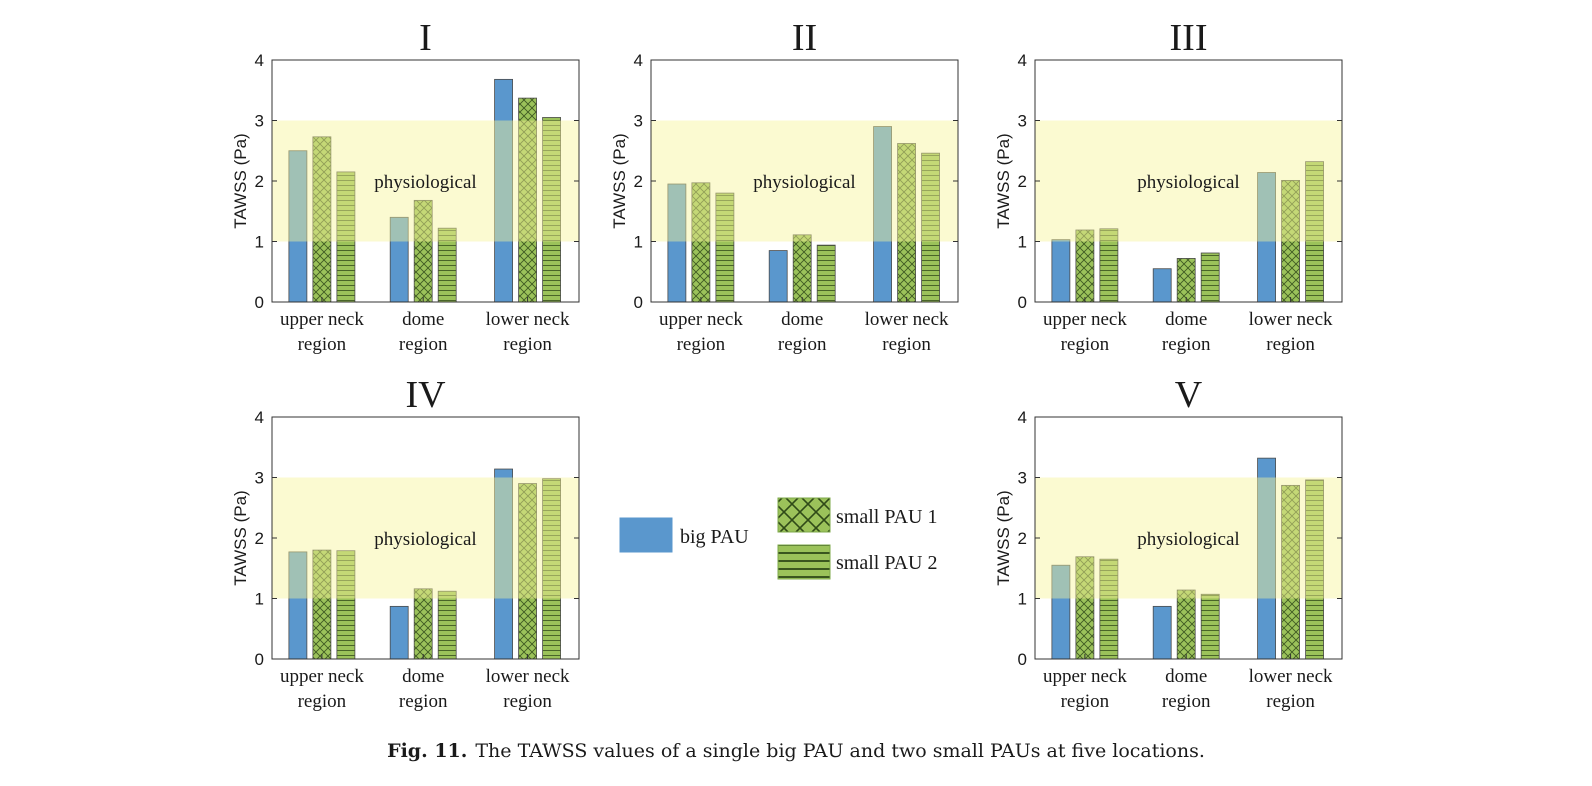  What do you see at coordinates (804, 38) in the screenshot?
I see `panel-title: II` at bounding box center [804, 38].